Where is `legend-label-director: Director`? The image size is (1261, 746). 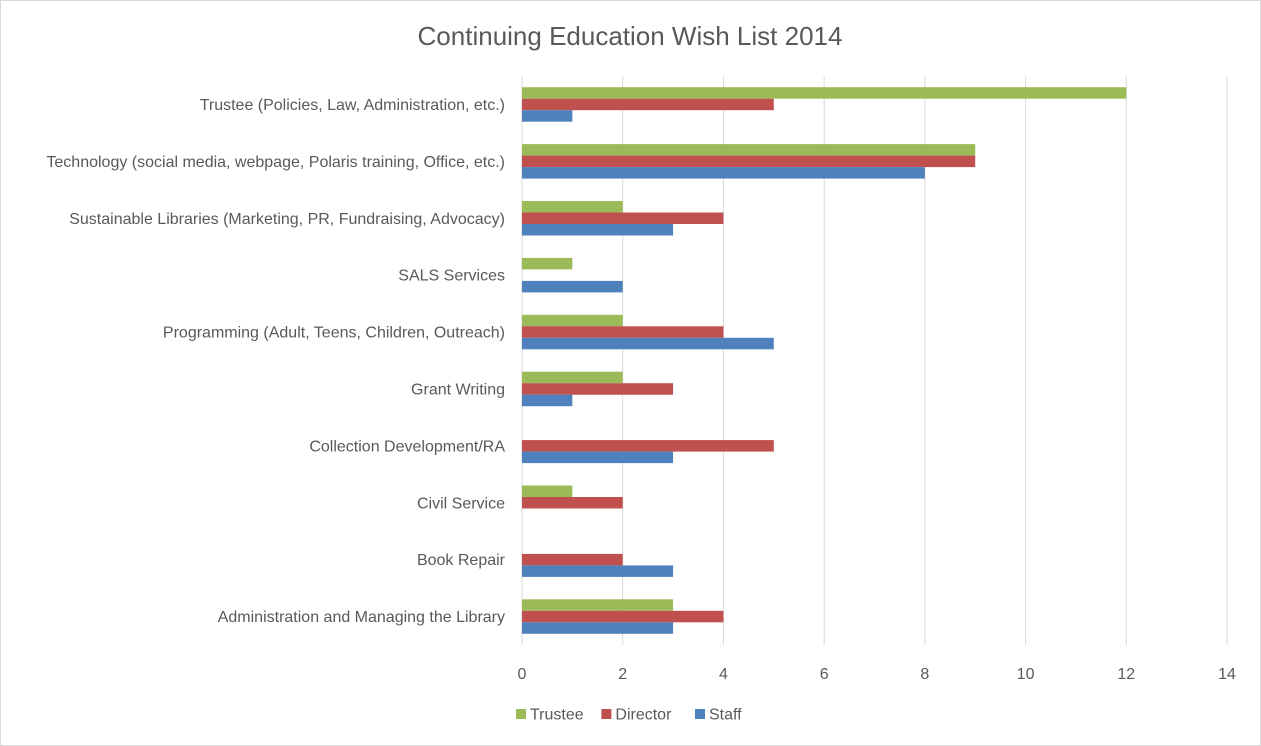 legend-label-director: Director is located at coordinates (643, 715).